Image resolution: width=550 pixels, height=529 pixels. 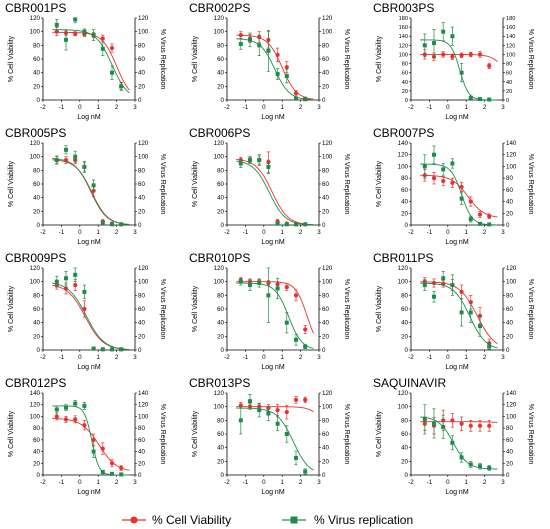 What do you see at coordinates (403, 8) in the screenshot?
I see `chart-title: CBR003PS` at bounding box center [403, 8].